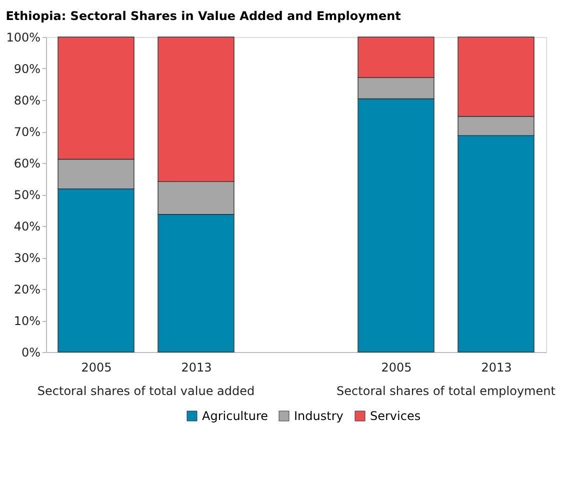 The height and width of the screenshot is (481, 588). What do you see at coordinates (204, 16) in the screenshot?
I see `chart-title: Ethiopia: Sectoral Shares in Value Added and Employment` at bounding box center [204, 16].